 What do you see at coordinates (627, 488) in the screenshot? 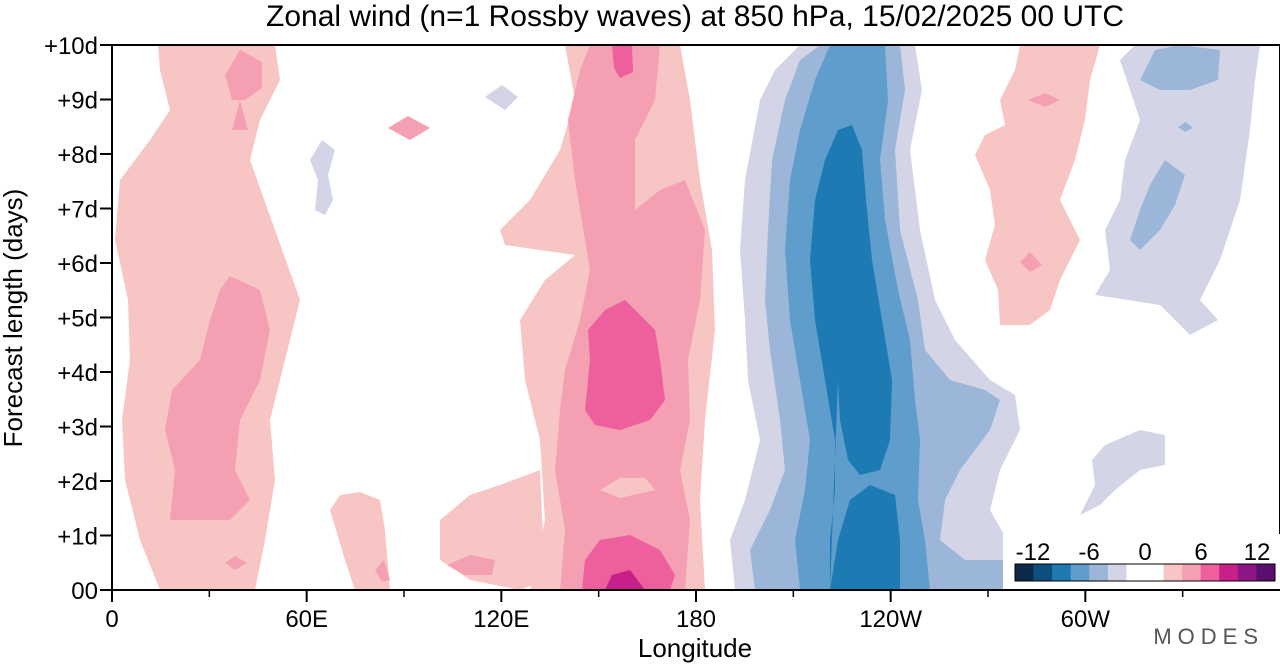
I see `contour-pos-hole` at bounding box center [627, 488].